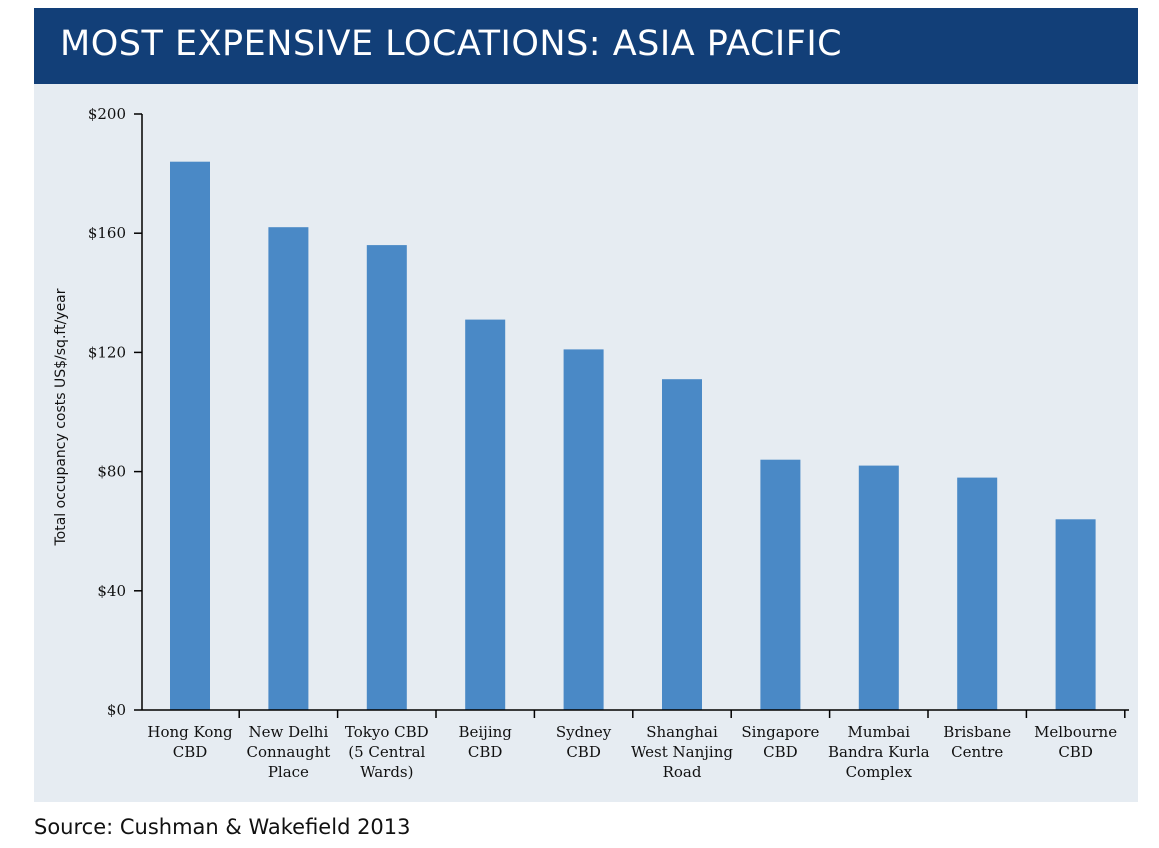 The width and height of the screenshot is (1159, 848). Describe the element at coordinates (387, 752) in the screenshot. I see `x-tick-label: Tokyo CBD (5 Central Wards)` at that location.